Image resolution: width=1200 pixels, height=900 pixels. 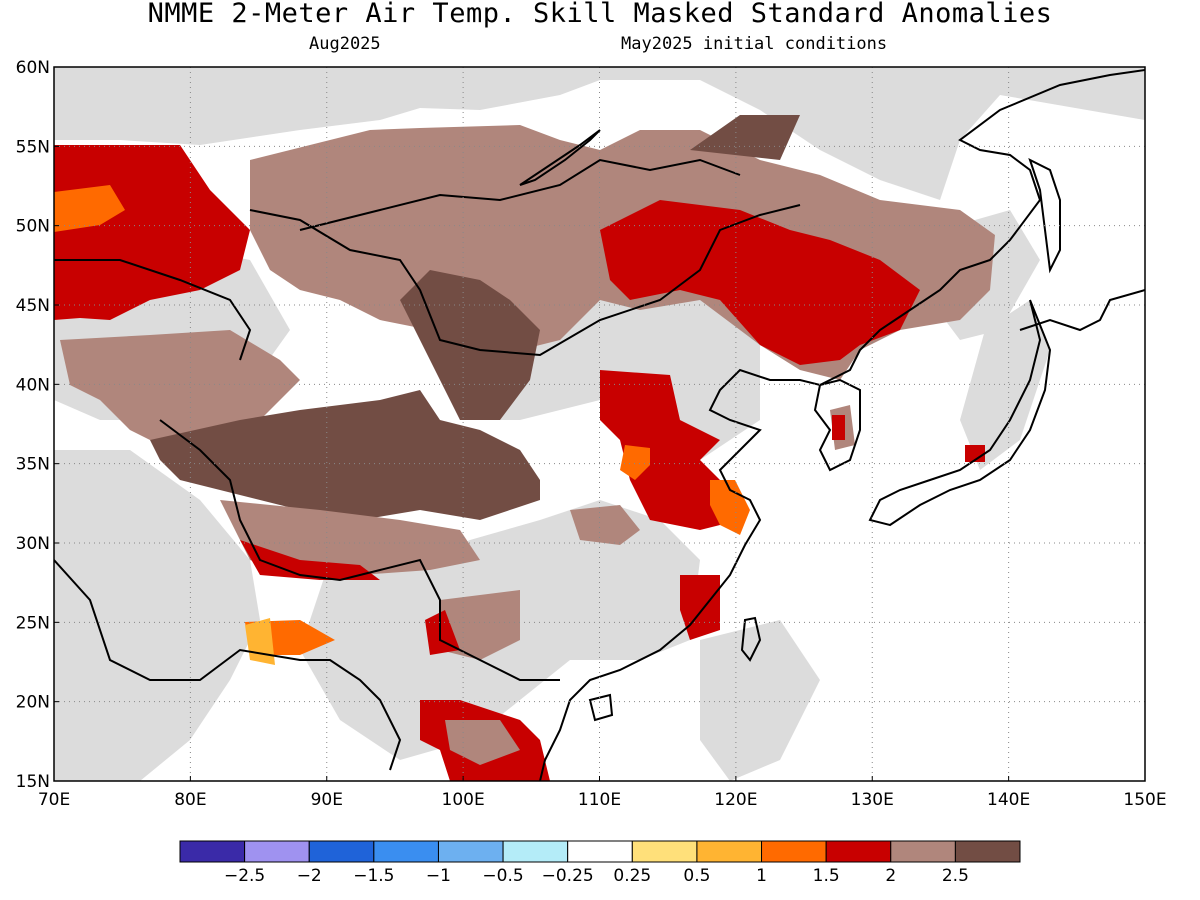 I want to click on anomaly-central-china, so click(x=605, y=525).